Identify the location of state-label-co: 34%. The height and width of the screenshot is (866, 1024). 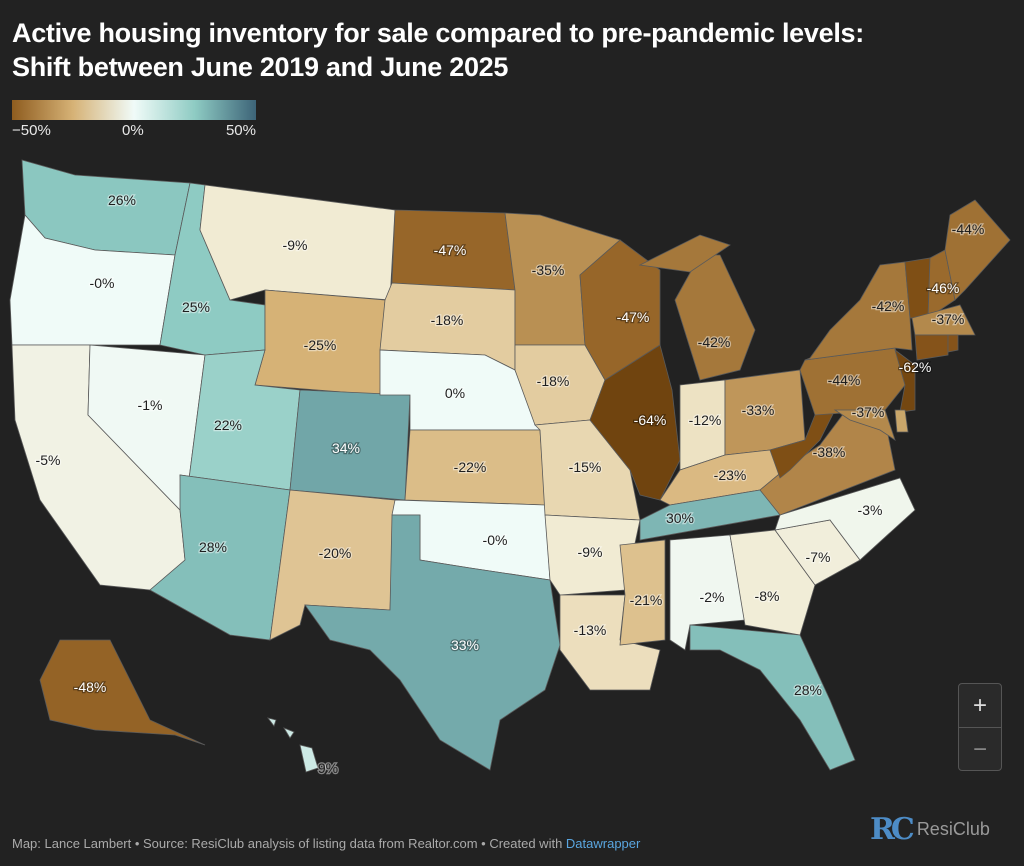
(346, 448).